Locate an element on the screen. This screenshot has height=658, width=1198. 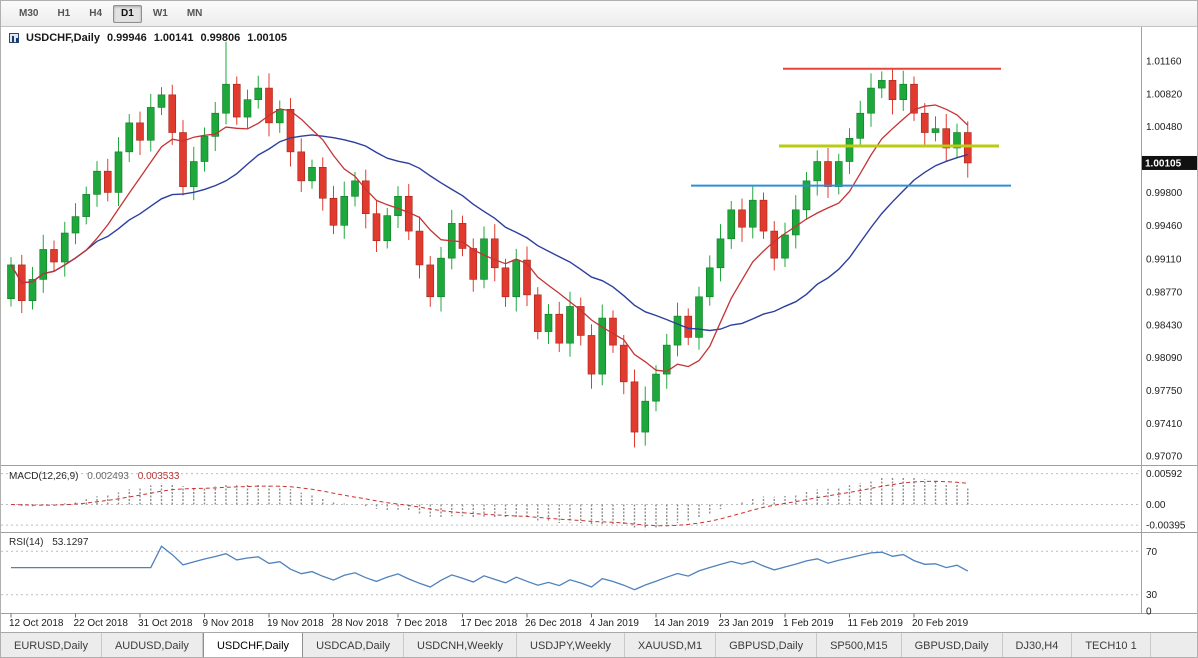
chart-tab-usdchf-daily: USDCHF,Daily is located at coordinates (253, 645).